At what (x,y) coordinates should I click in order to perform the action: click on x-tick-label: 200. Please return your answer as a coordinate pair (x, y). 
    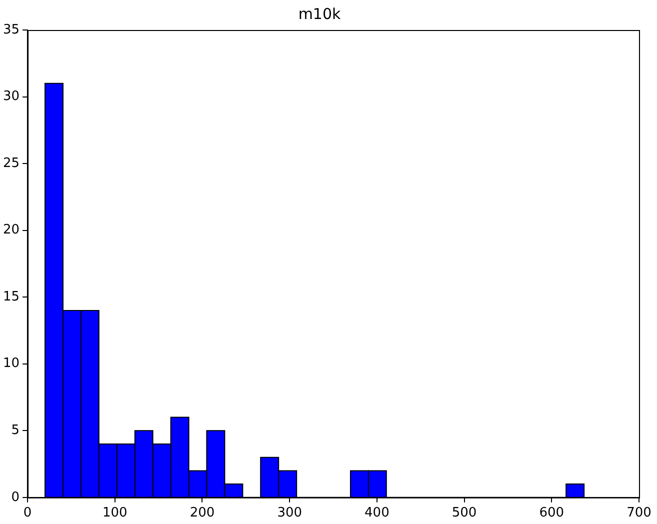
    Looking at the image, I should click on (202, 513).